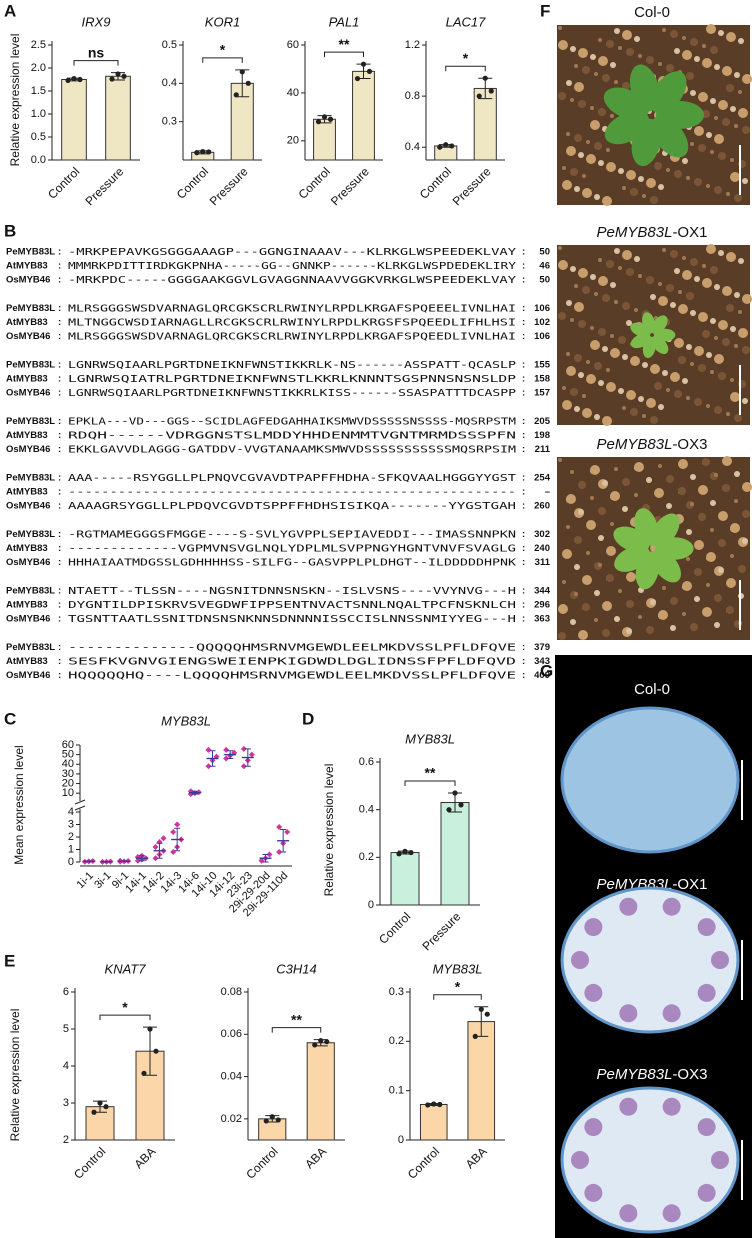  Describe the element at coordinates (542, 647) in the screenshot. I see `sequence-end: 379` at that location.